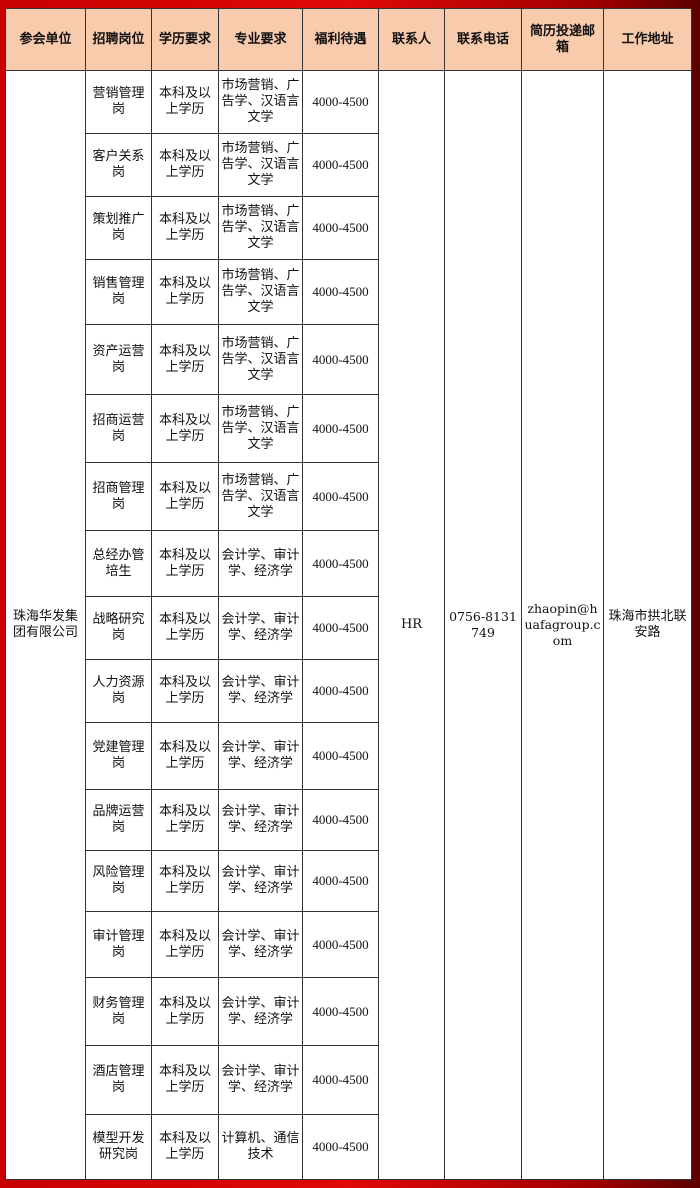 The image size is (700, 1188). What do you see at coordinates (118, 691) in the screenshot?
I see `position-cell: 人力资源岗` at bounding box center [118, 691].